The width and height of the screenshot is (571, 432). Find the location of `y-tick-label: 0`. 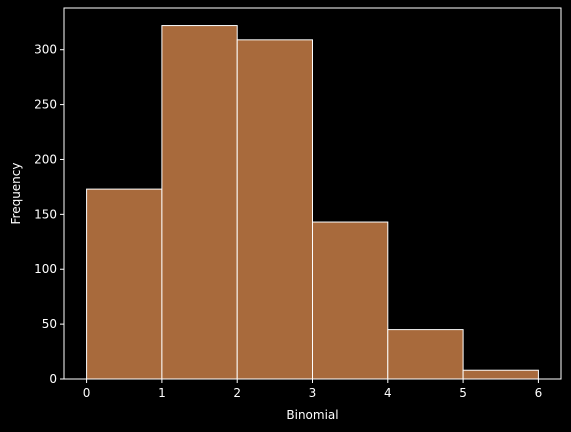

y-tick-label: 0 is located at coordinates (53, 379).